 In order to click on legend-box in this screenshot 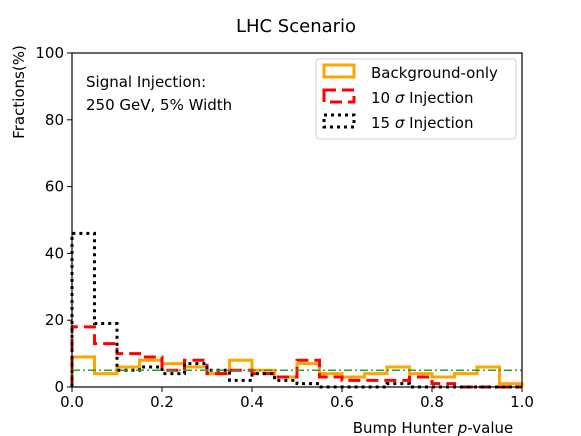, I will do `click(416, 99)`.